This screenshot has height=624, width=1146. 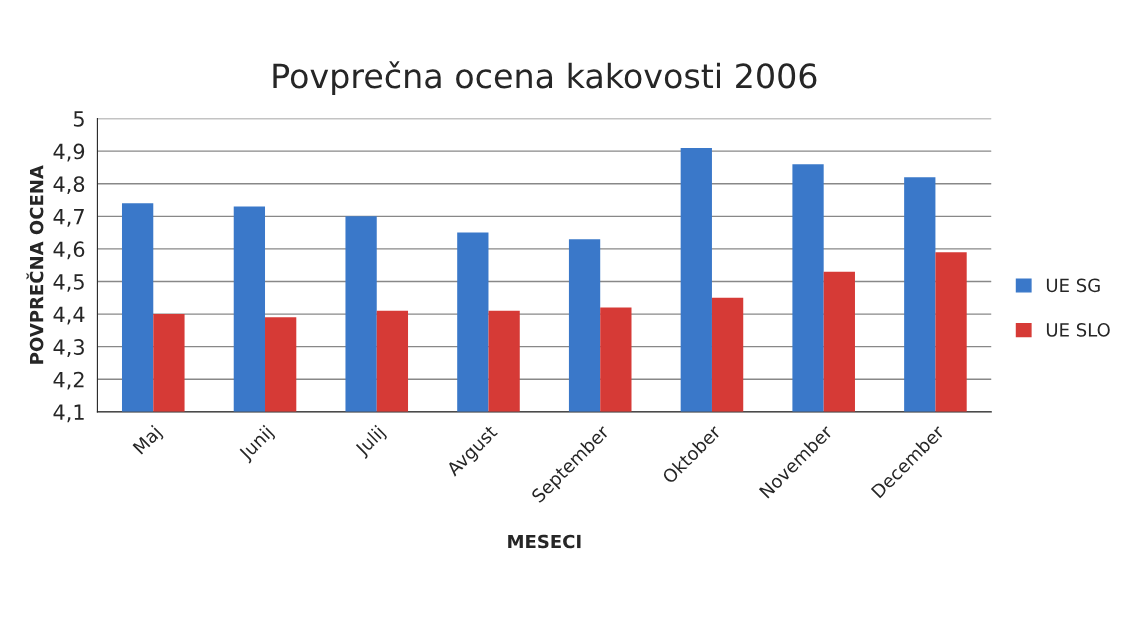 What do you see at coordinates (148, 441) in the screenshot?
I see `x-tick-label: Maj` at bounding box center [148, 441].